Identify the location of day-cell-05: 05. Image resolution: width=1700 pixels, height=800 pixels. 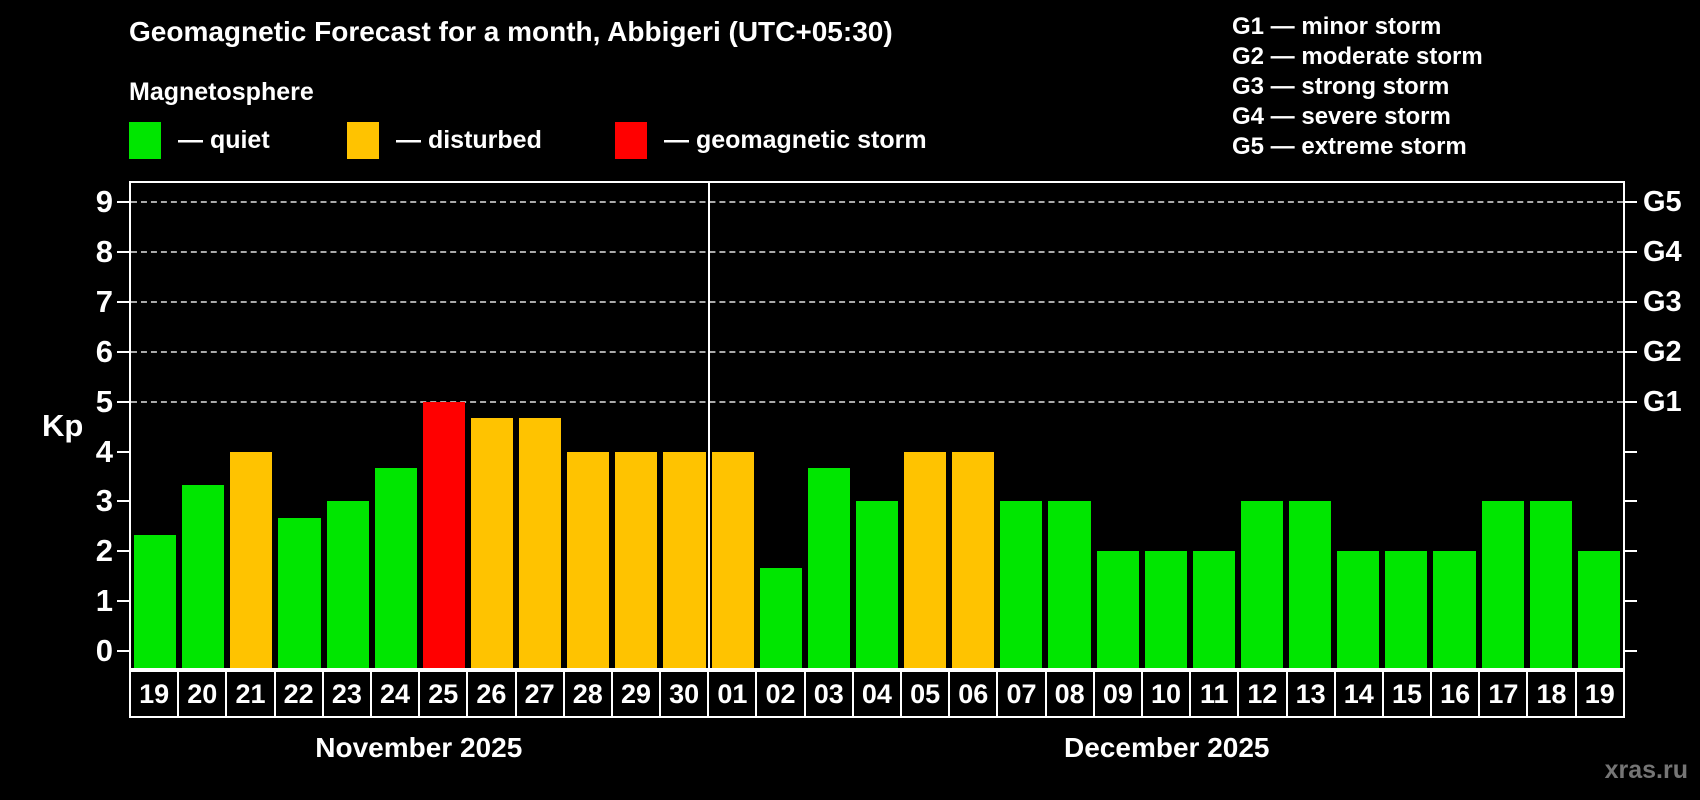
(926, 694).